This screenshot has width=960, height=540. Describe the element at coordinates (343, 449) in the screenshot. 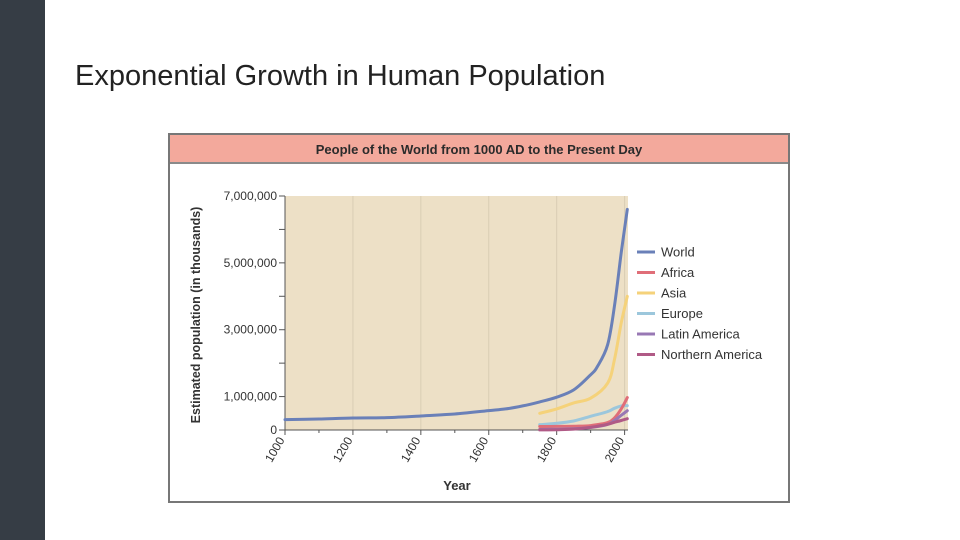

I see `x-tick-label: 1200` at that location.